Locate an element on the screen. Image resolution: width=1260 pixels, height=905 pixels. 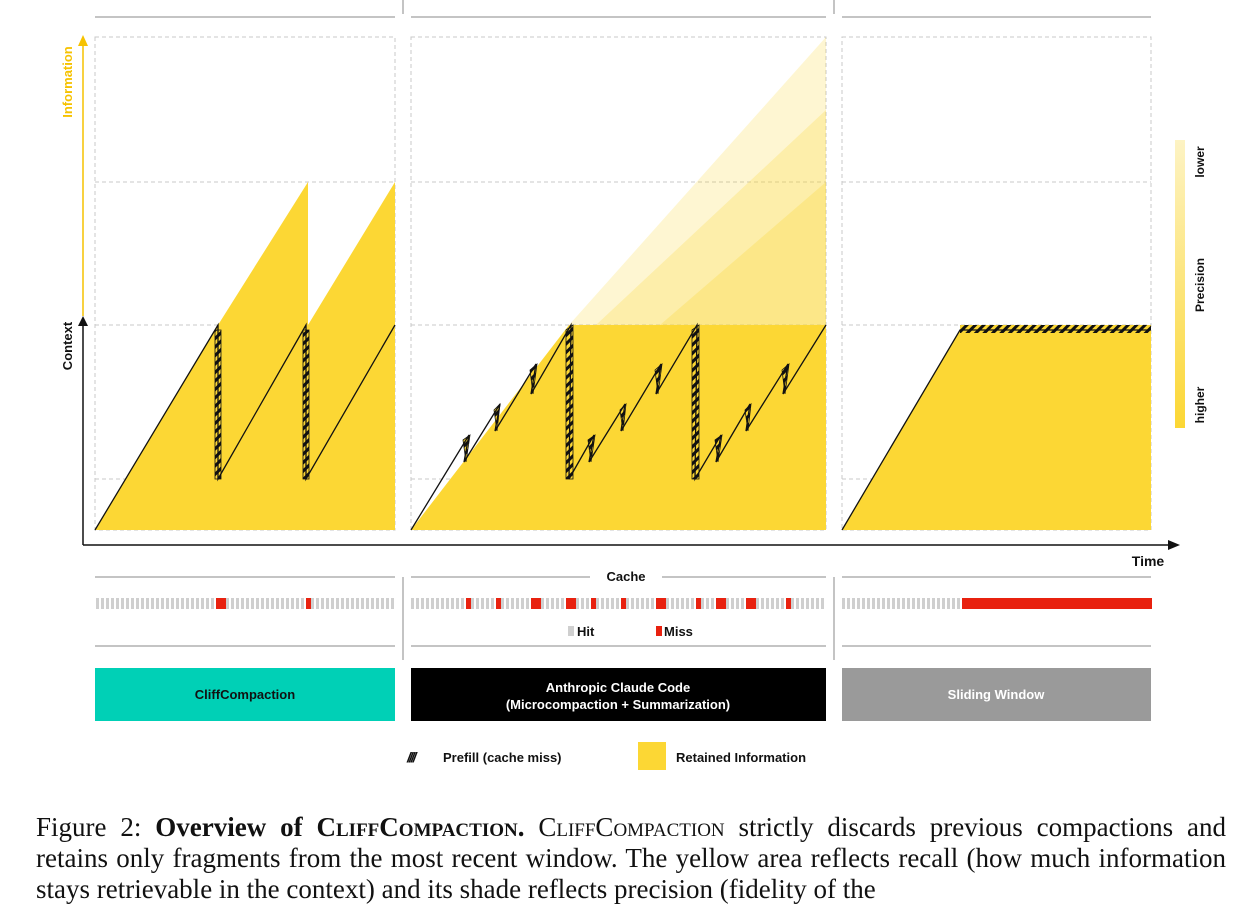
precision-bottom-label: higher is located at coordinates (1200, 404).